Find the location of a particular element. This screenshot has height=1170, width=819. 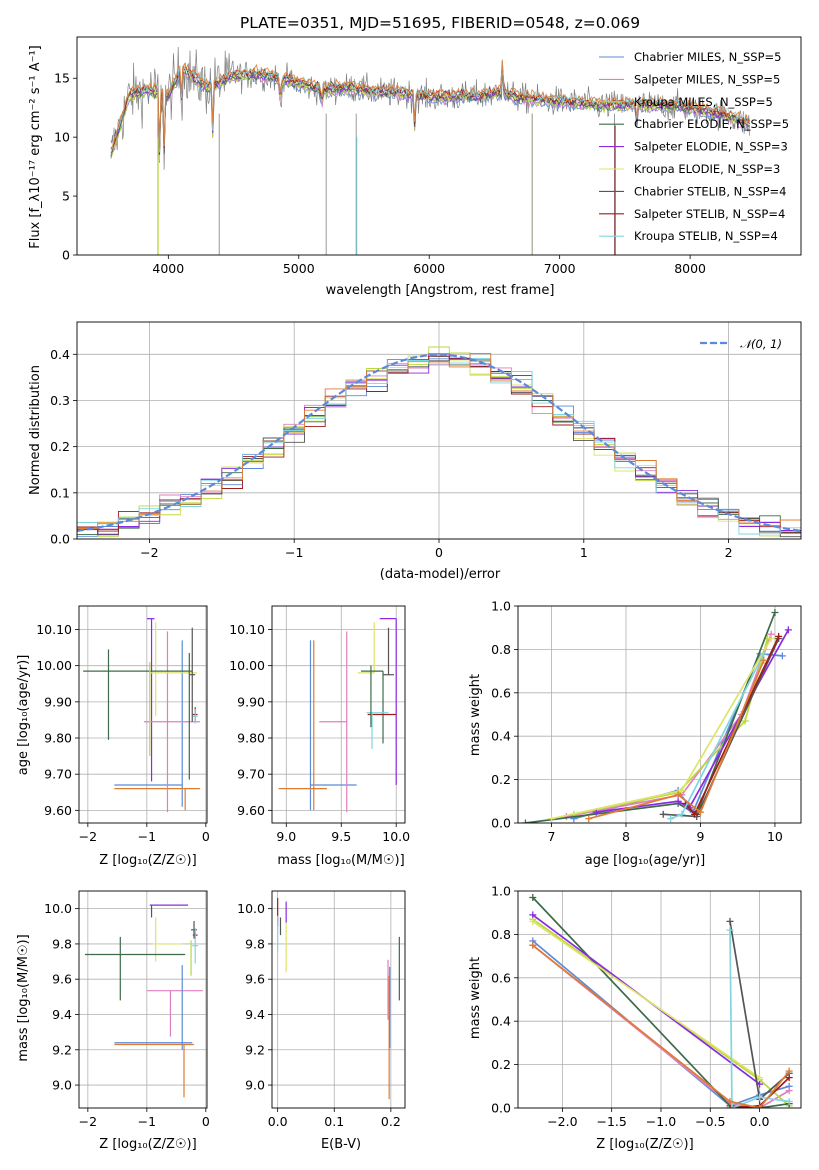

y-tick-label: 15 is located at coordinates (62, 78).